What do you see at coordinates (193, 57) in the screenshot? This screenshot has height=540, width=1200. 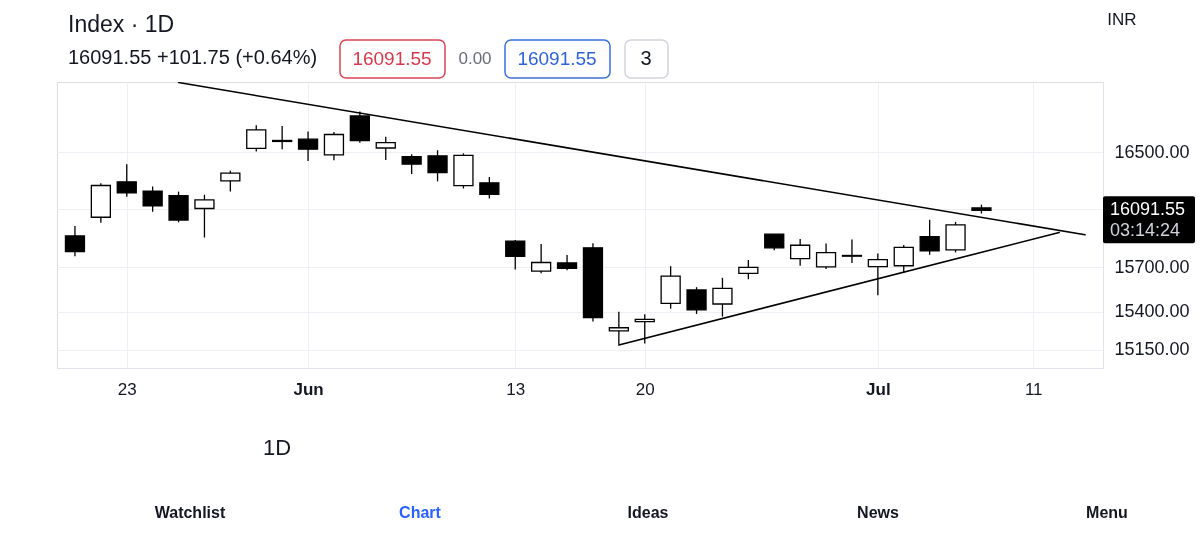 I see `chart-subtitle: 16091.55 +101.75 (+0.64%)` at bounding box center [193, 57].